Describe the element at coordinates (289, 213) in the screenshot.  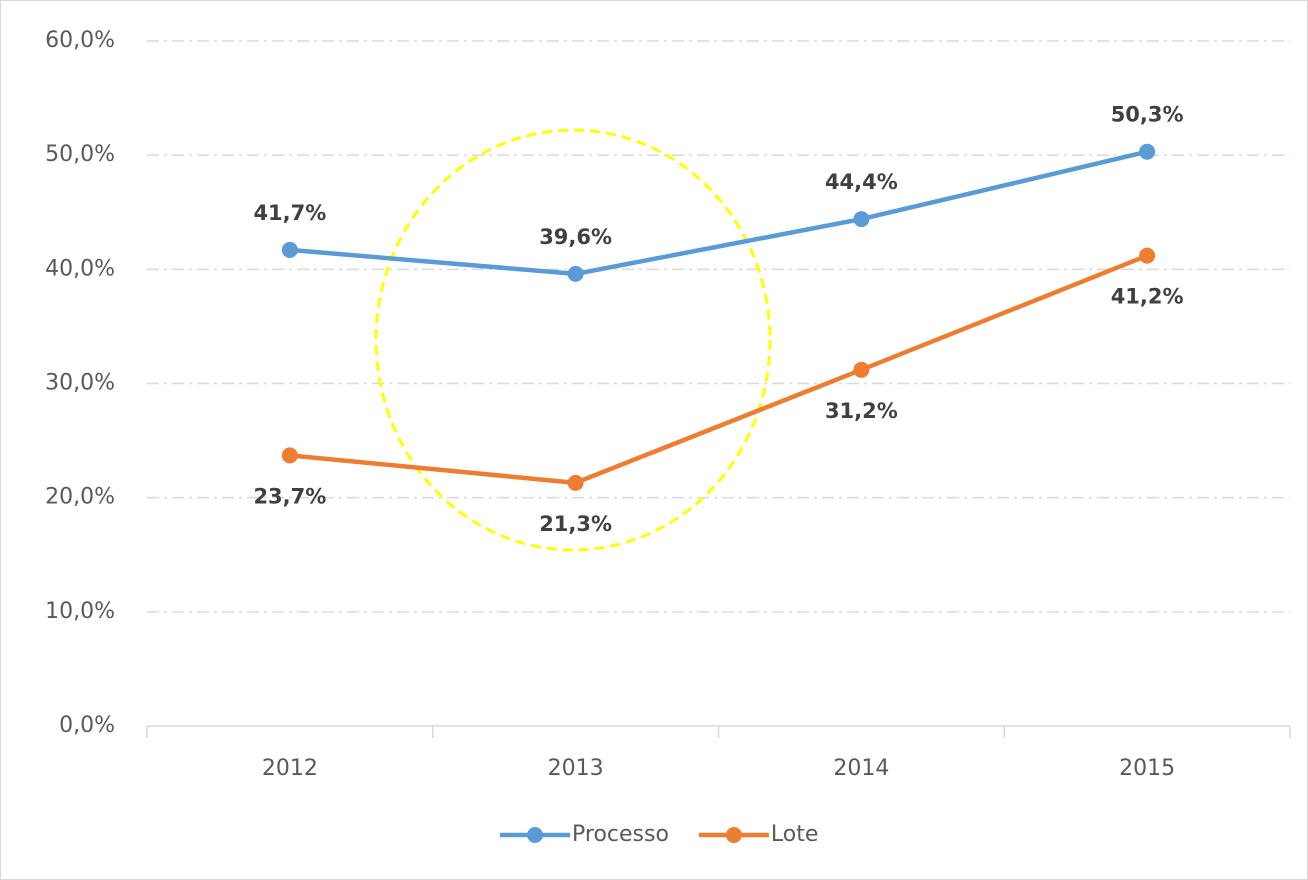
I see `data-label: 41,7%` at that location.